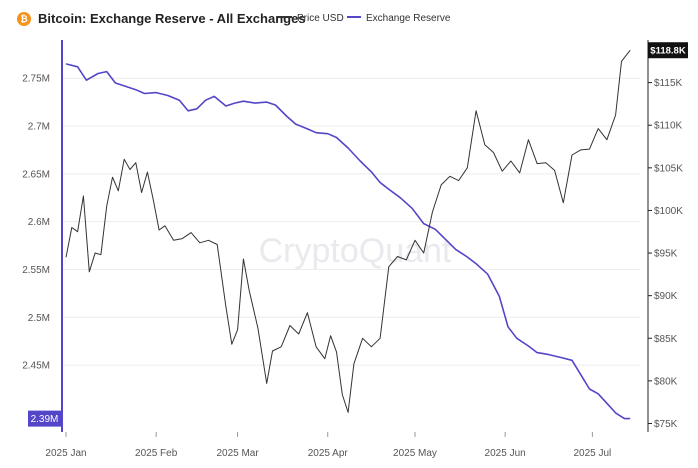 This screenshot has width=698, height=468. I want to click on left-current-badge, so click(44, 418).